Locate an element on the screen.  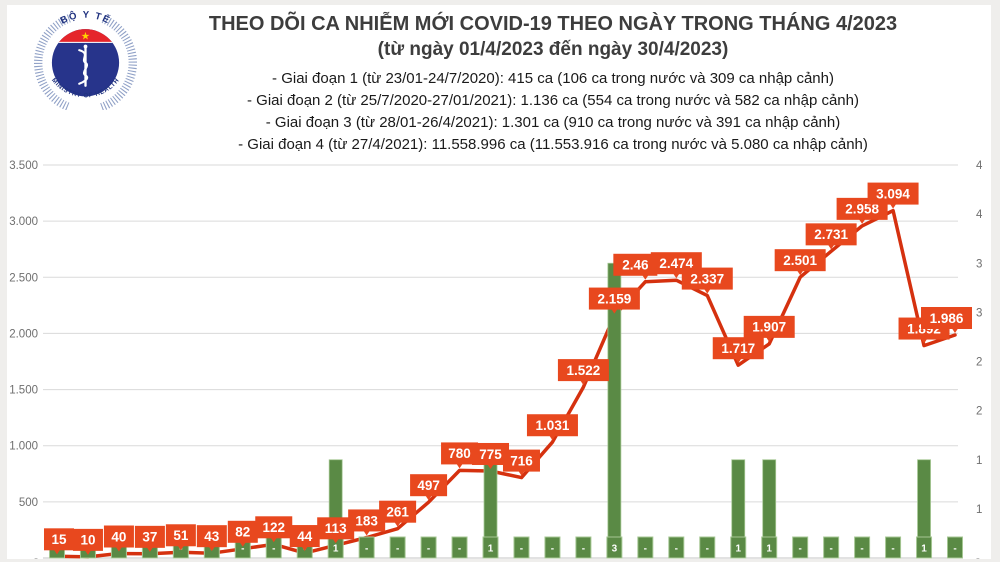
right-axis-tick-label: 2 is located at coordinates (979, 363).